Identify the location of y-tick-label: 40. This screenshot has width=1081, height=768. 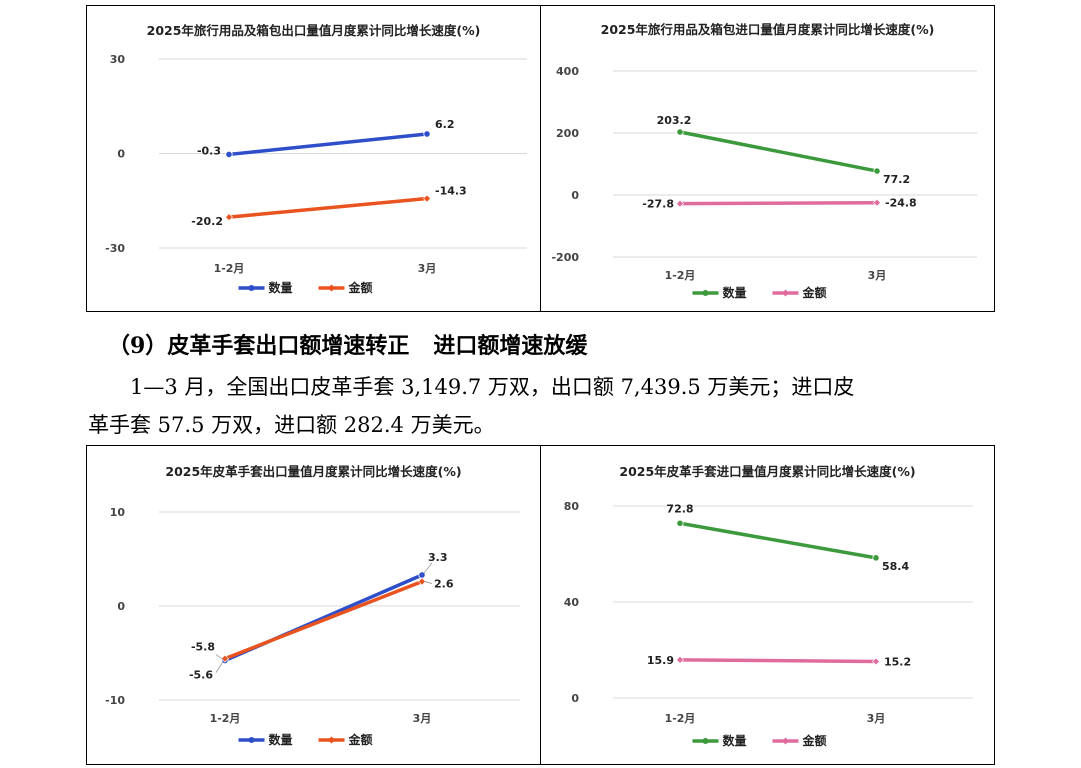
(572, 602).